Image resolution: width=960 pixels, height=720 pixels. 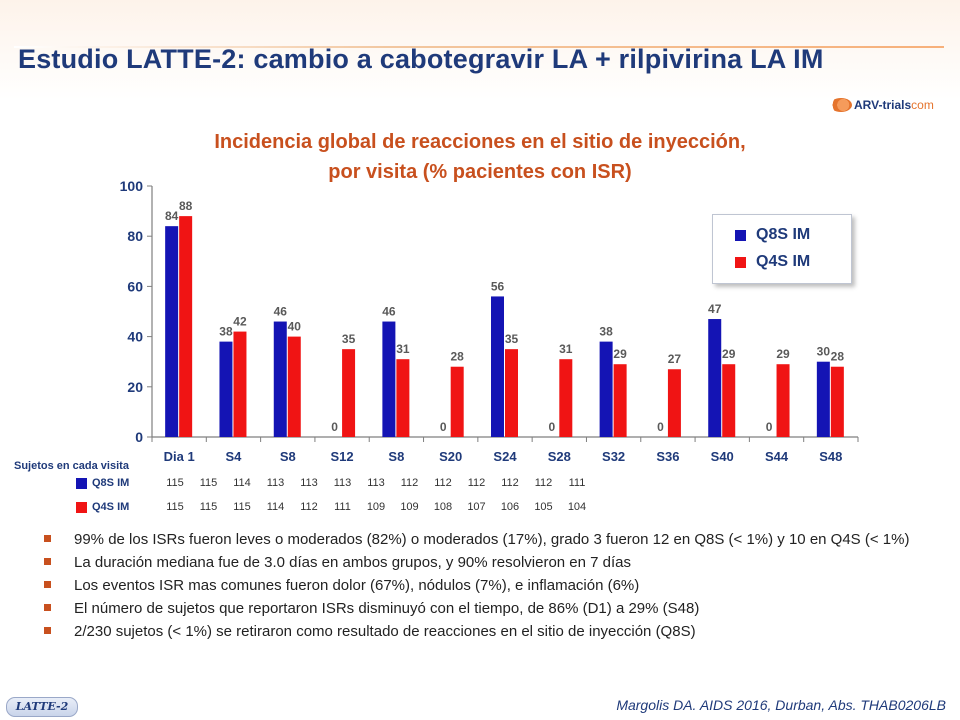 What do you see at coordinates (111, 507) in the screenshot?
I see `subjects-row-label: Q4S IM` at bounding box center [111, 507].